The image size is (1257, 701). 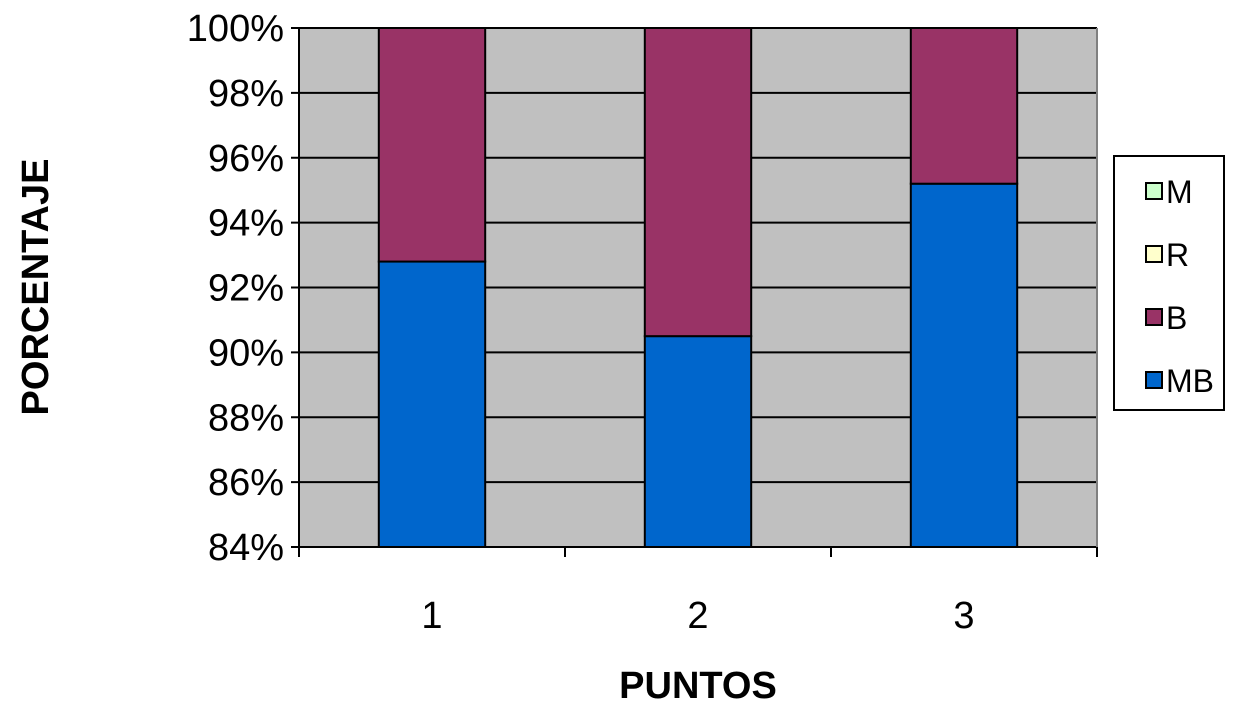 I want to click on legend-swatch-r, so click(x=1154, y=254).